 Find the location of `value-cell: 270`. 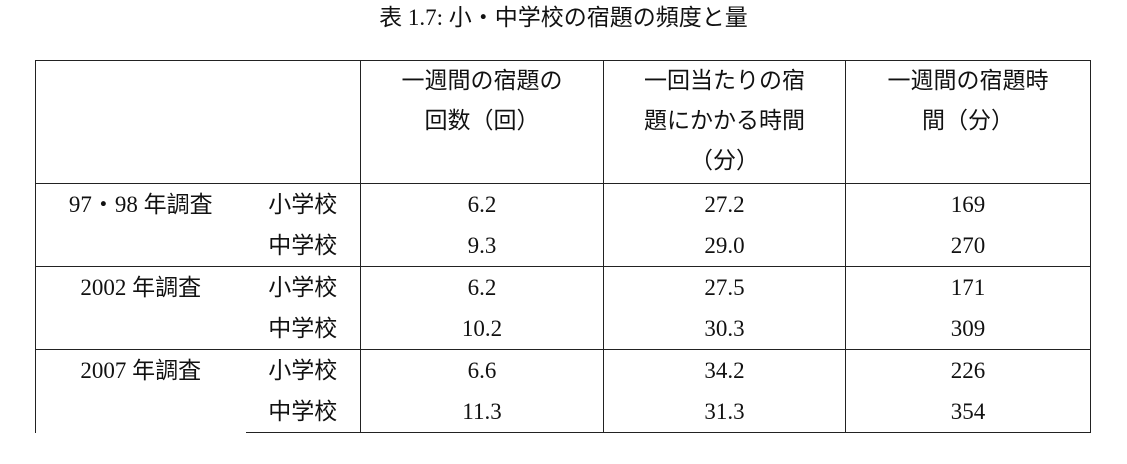

value-cell: 270 is located at coordinates (968, 246).